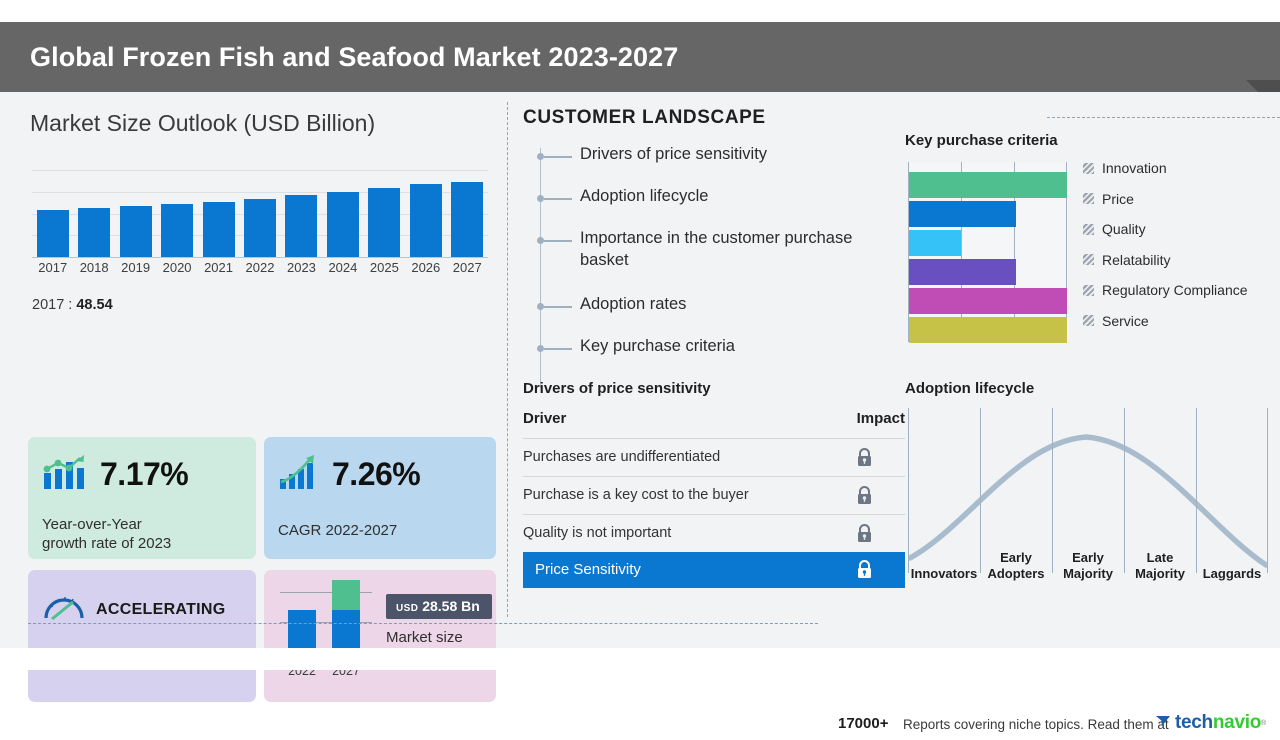  Describe the element at coordinates (508, 359) in the screenshot. I see `panel-divider` at that location.